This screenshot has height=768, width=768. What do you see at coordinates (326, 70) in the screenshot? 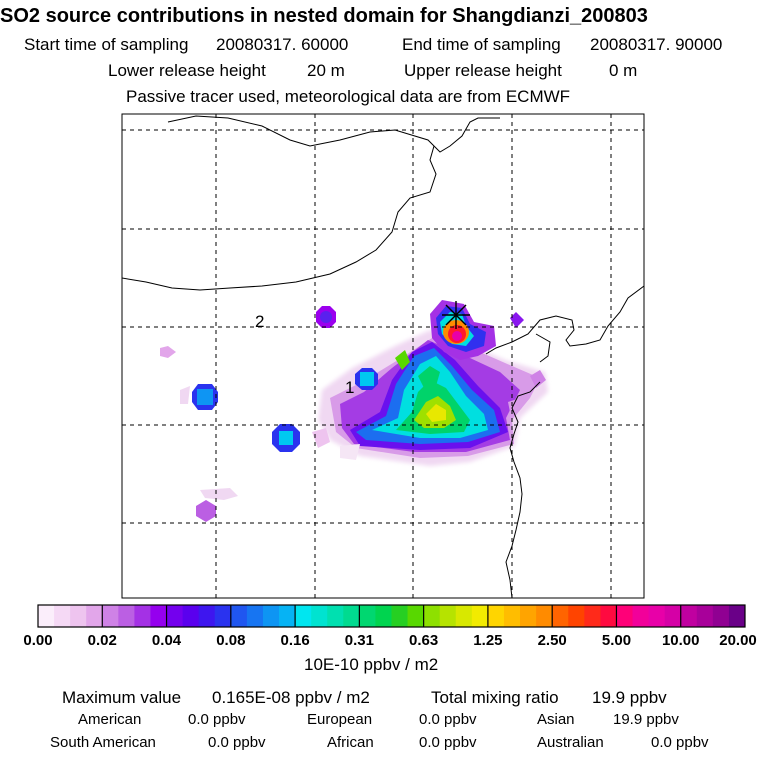
I see `lower-height-value: 20 m` at bounding box center [326, 70].